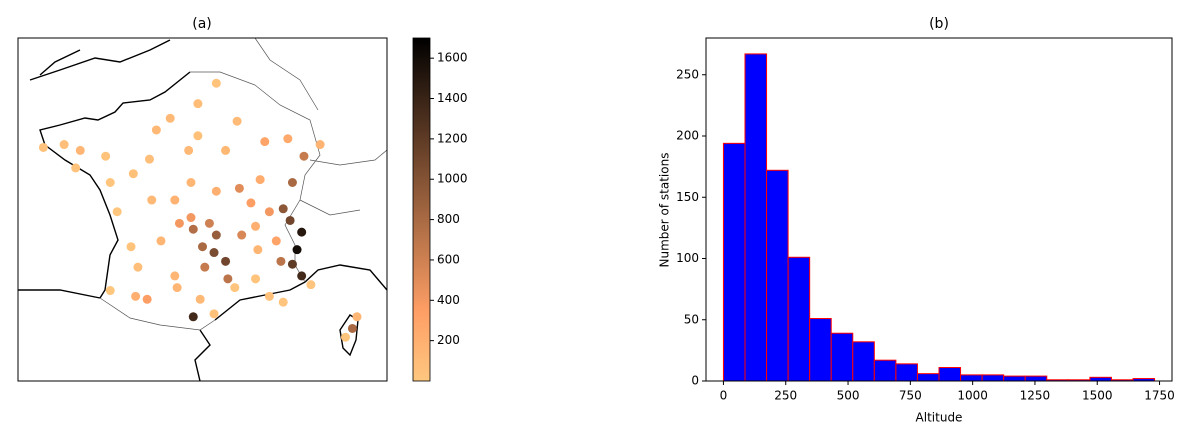  What do you see at coordinates (448, 259) in the screenshot?
I see `colorbar-tick-label: 600` at bounding box center [448, 259].